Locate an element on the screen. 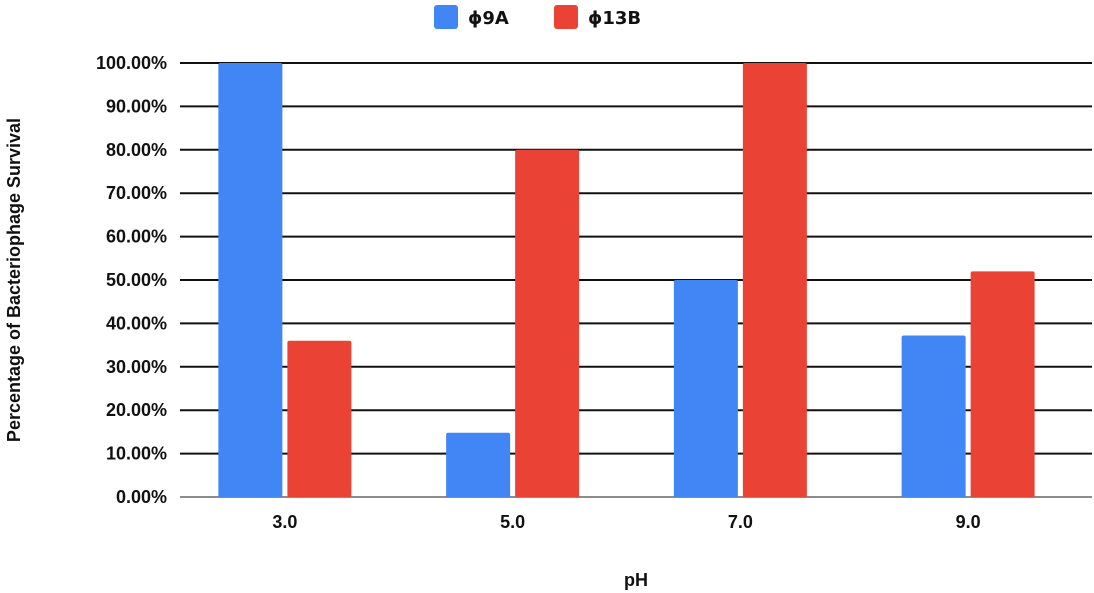  x-axis-title: pH is located at coordinates (636, 580).